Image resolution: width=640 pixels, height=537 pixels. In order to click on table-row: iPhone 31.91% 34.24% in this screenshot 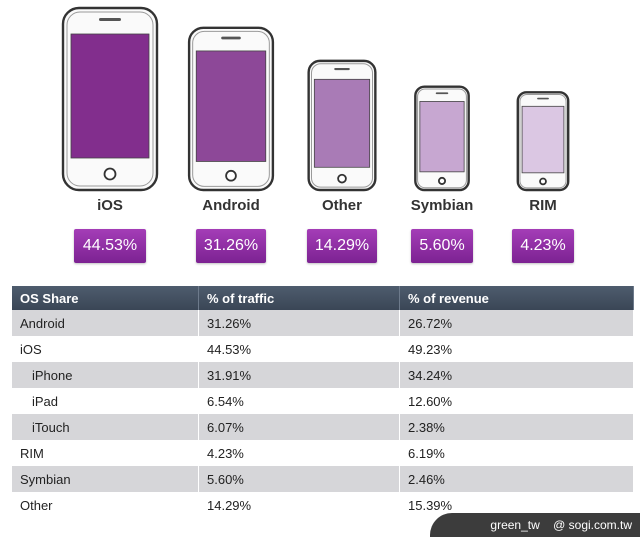, I will do `click(323, 375)`.